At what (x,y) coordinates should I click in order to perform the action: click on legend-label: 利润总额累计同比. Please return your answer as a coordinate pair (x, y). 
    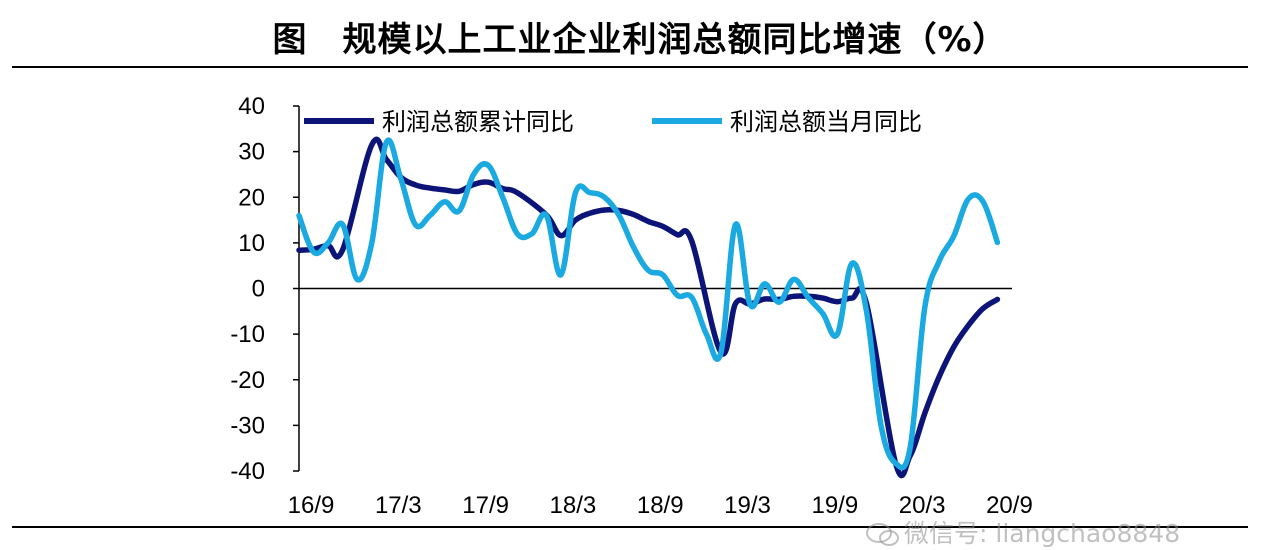
    Looking at the image, I should click on (478, 122).